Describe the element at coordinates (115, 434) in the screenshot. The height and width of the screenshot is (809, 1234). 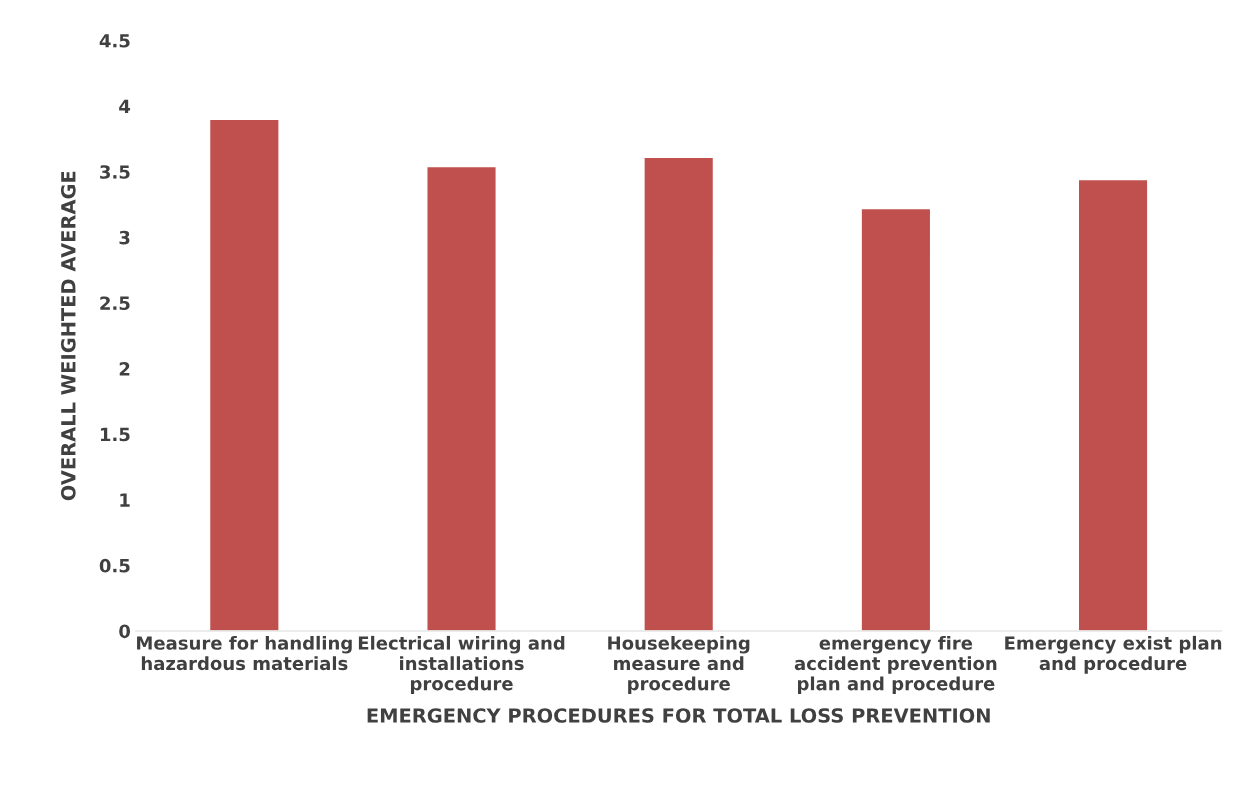
I see `y-tick-label: 1.5` at that location.